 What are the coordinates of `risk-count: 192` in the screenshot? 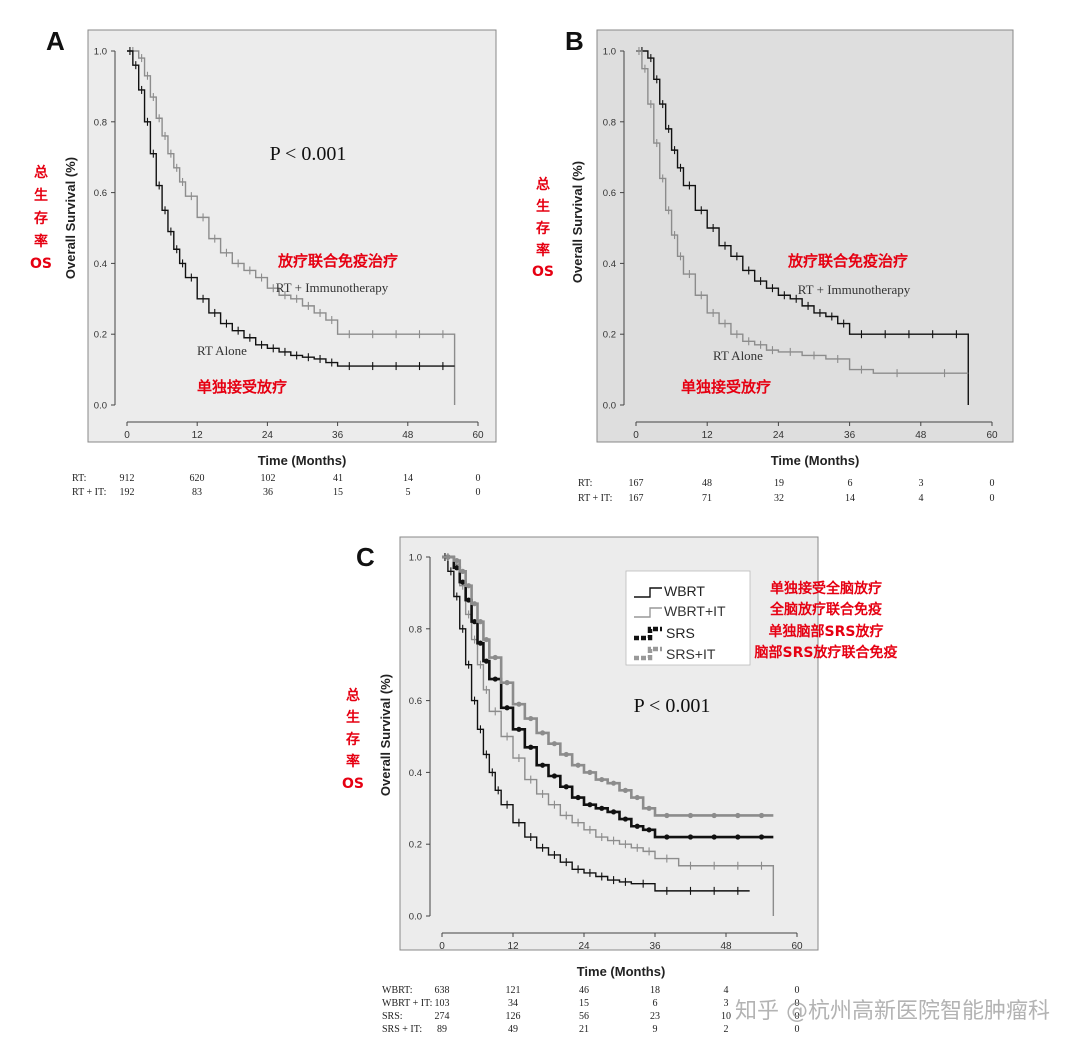 It's located at (127, 492).